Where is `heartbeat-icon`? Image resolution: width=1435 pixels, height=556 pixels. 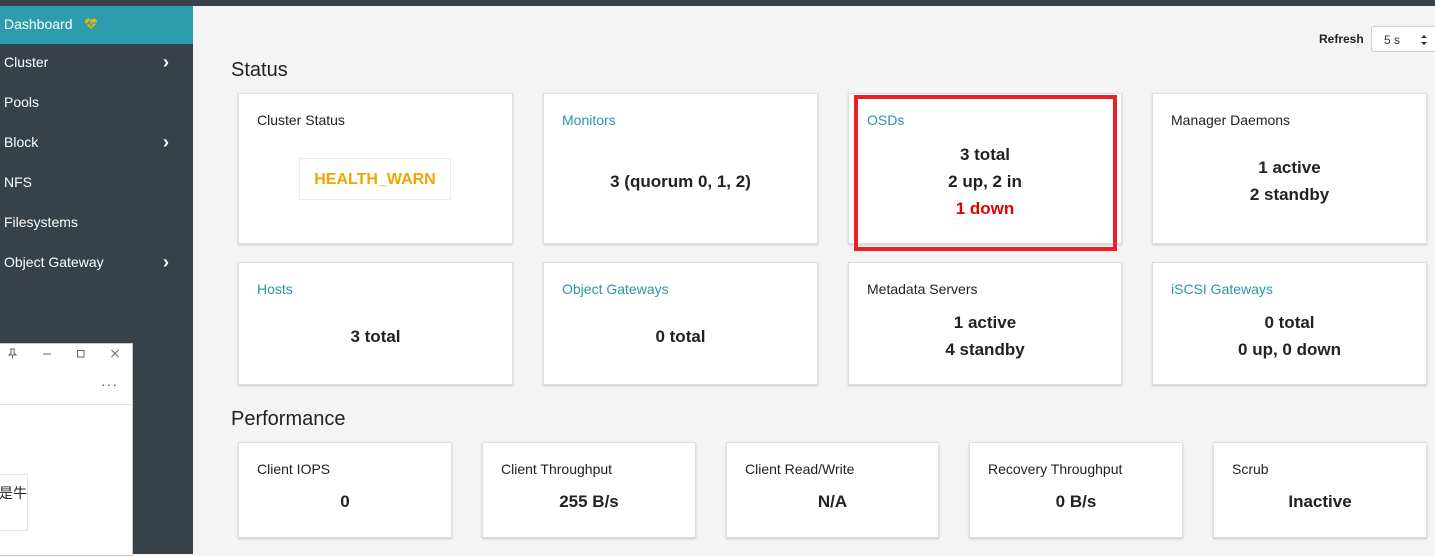 heartbeat-icon is located at coordinates (91, 25).